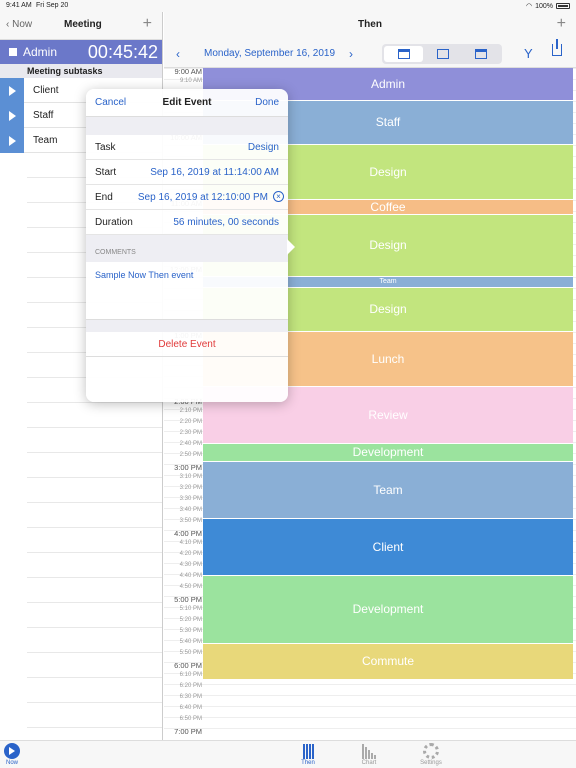  Describe the element at coordinates (187, 291) in the screenshot. I see `comment-field: Sample Now Then event` at that location.